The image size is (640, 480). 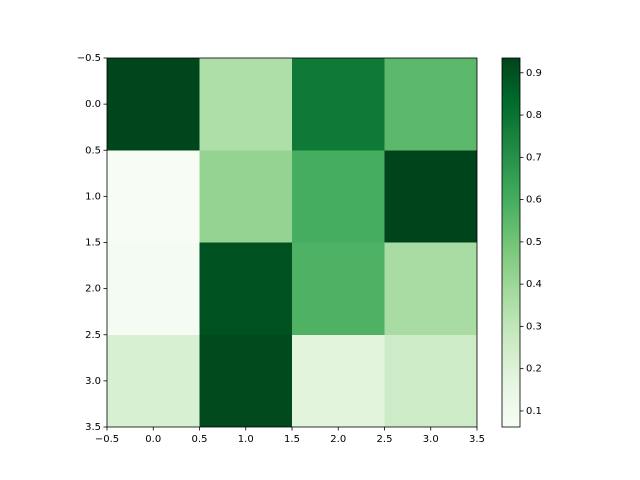 What do you see at coordinates (534, 242) in the screenshot?
I see `colorbar-tick-label: 0.5` at bounding box center [534, 242].